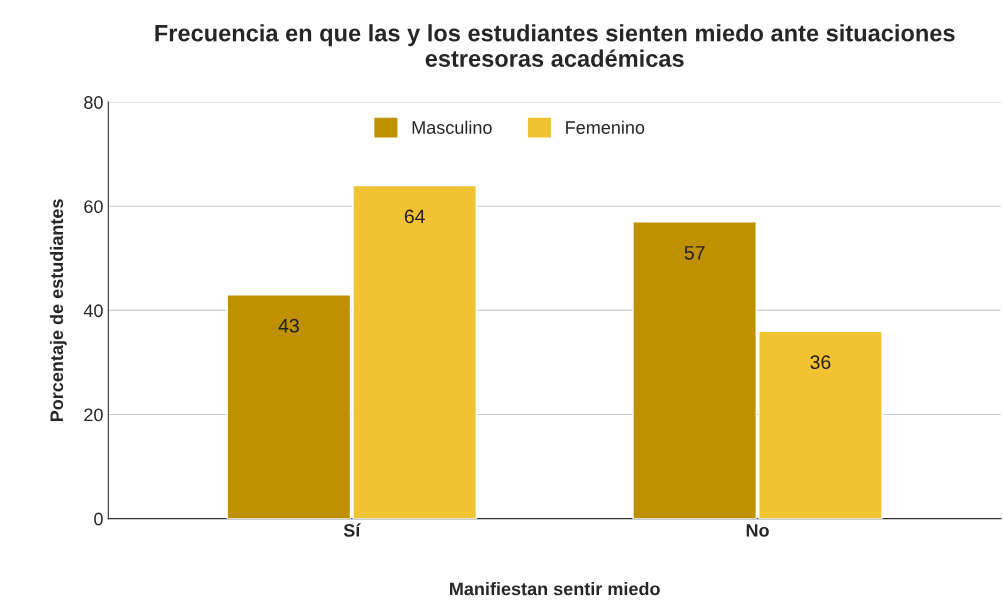 This screenshot has height=601, width=1003. I want to click on data-label: 57, so click(694, 253).